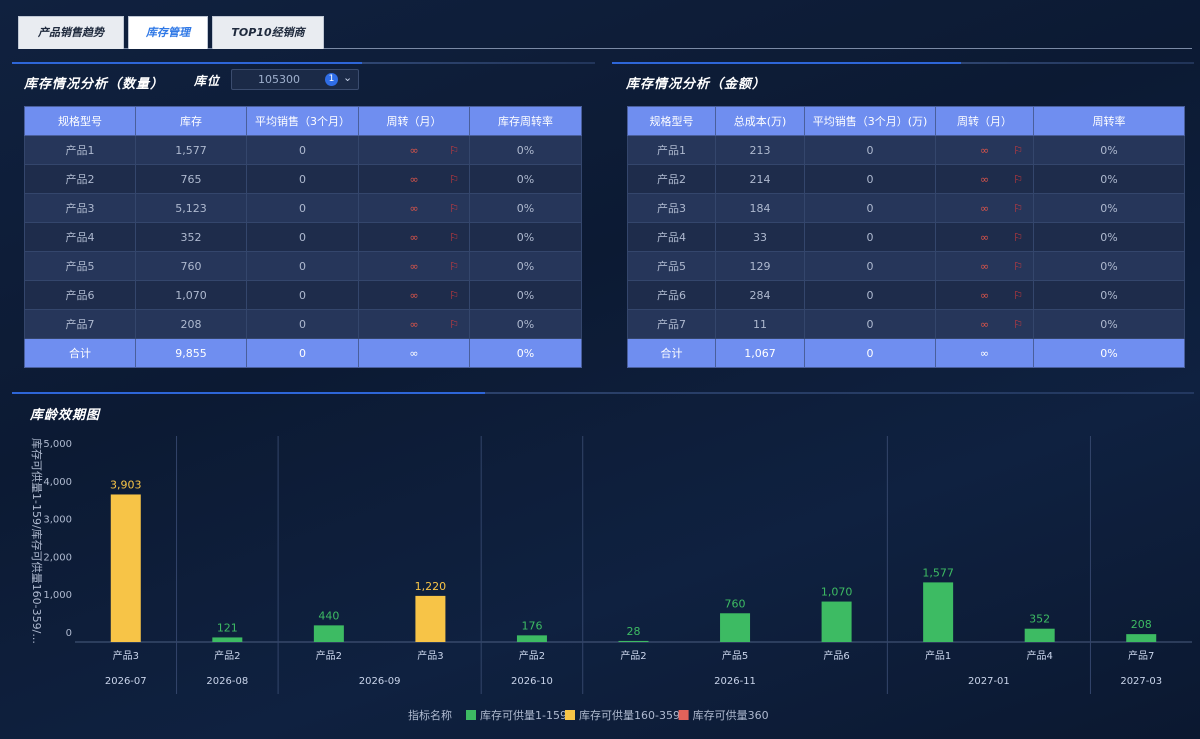 The height and width of the screenshot is (739, 1200). I want to click on table-cell: 208, so click(191, 324).